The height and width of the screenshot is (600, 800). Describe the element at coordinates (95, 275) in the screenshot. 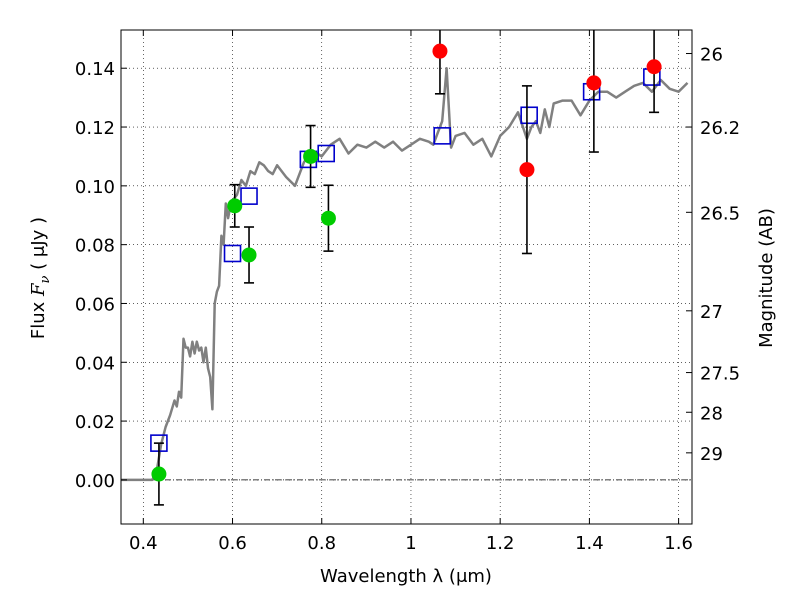

I see `y-tick-labels: 0.00 0.02 0.04 0.06 0.08 0.10 0.12 0.14` at that location.